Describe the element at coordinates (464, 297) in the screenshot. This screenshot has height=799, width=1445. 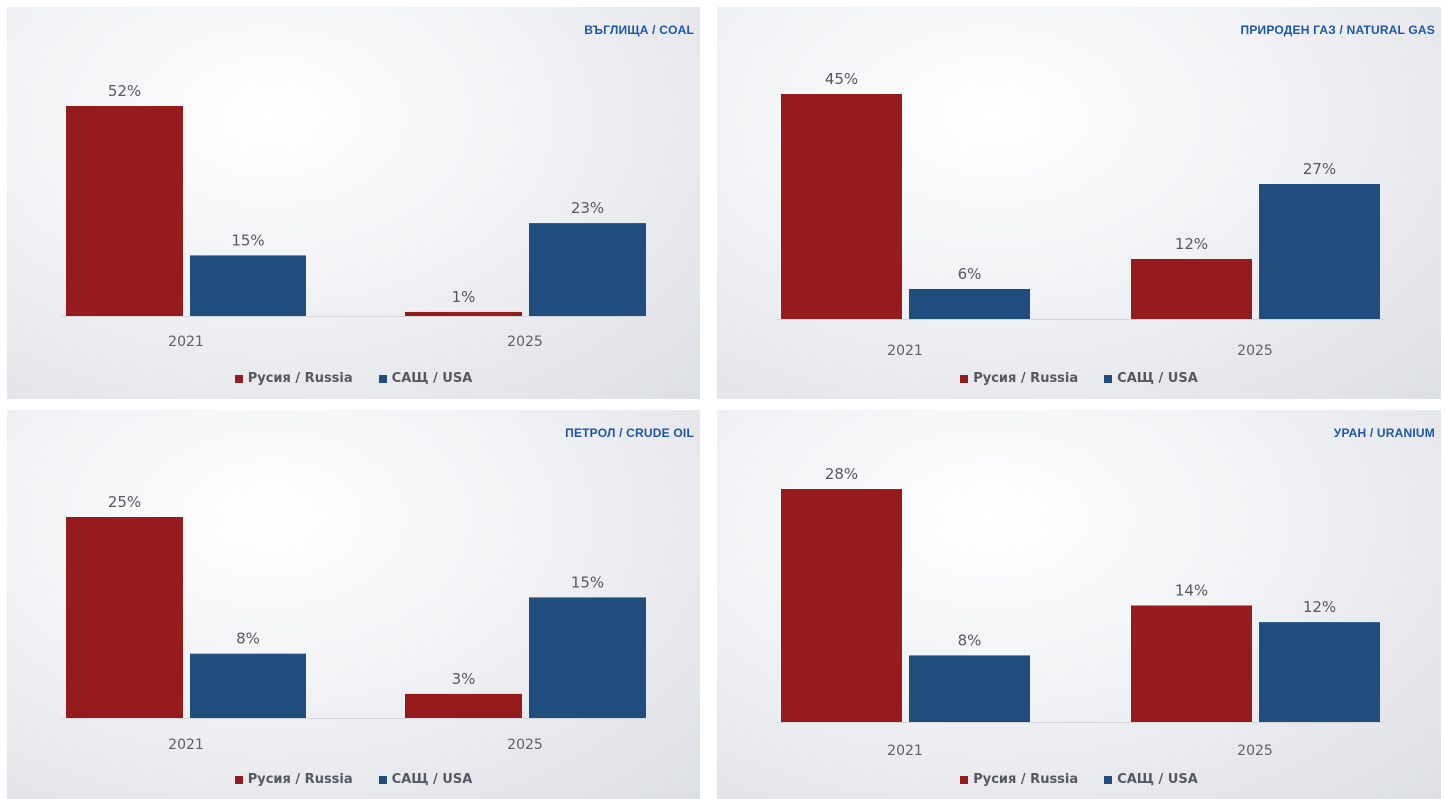
I see `data-label-russia-2025: 1%` at that location.